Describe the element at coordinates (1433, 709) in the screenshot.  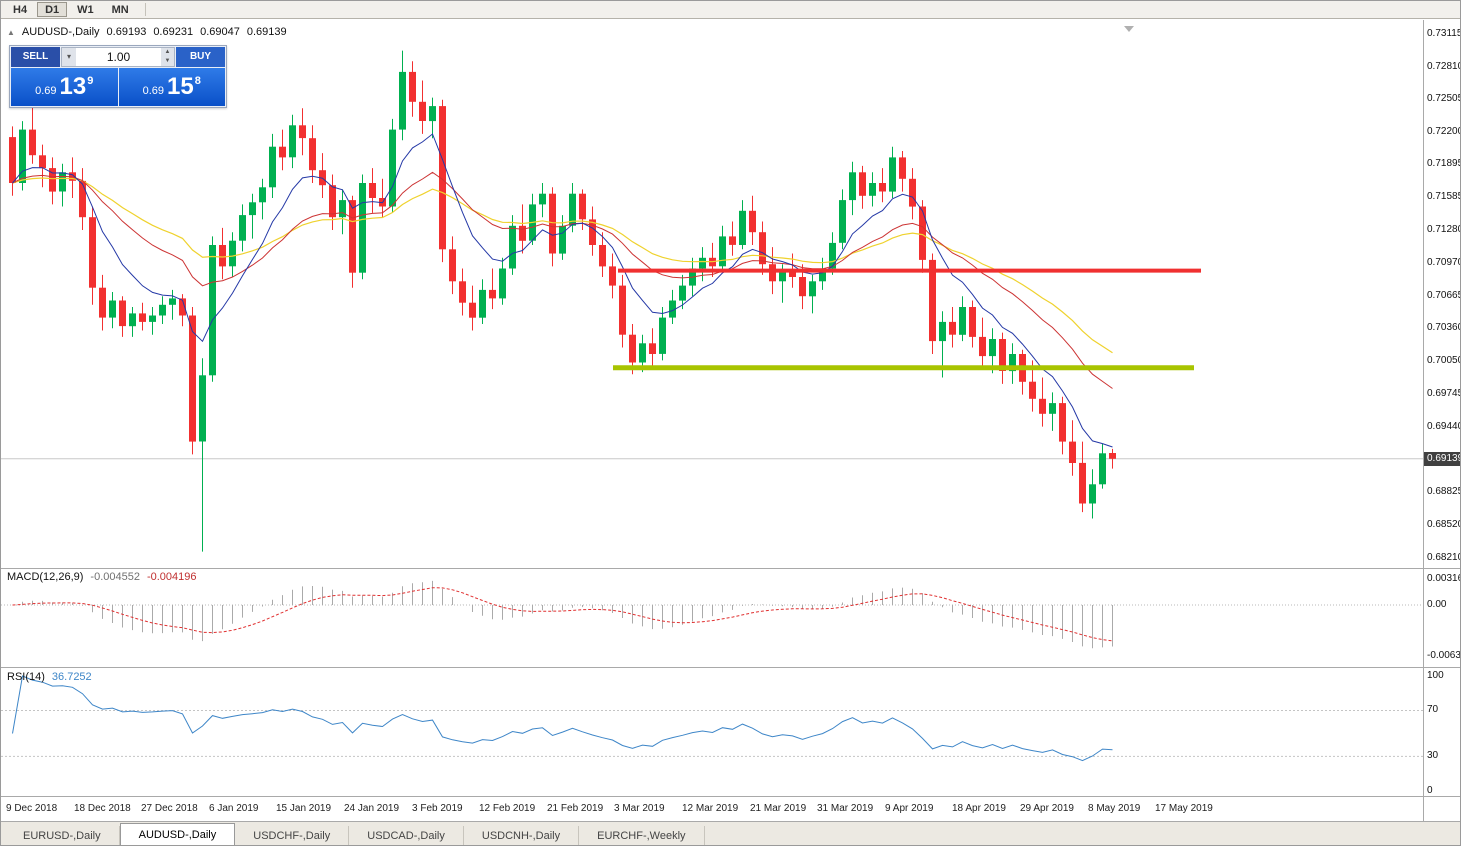
I see `rsi-scale-label: 70` at that location.